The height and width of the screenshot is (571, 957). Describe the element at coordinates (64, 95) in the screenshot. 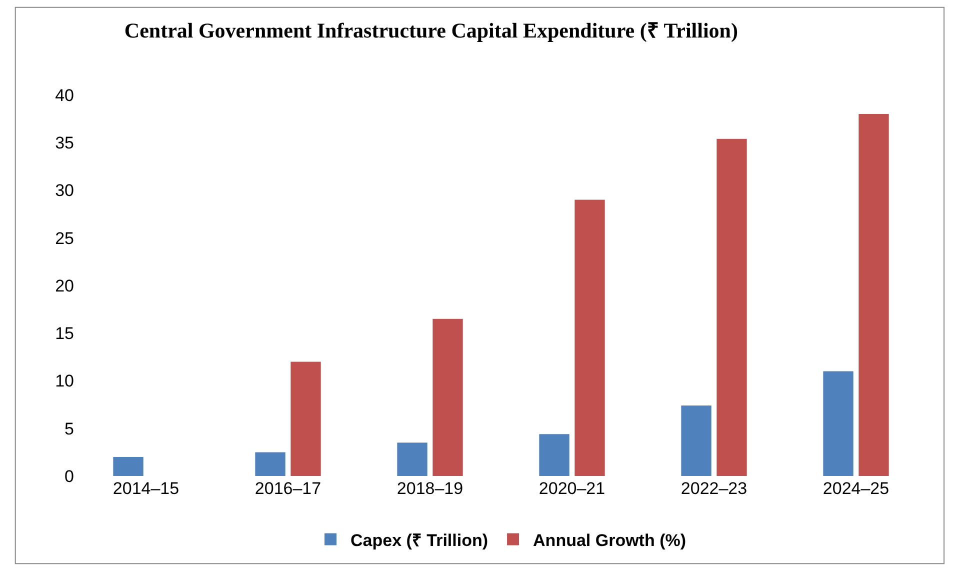

I see `y-tick-label: 40` at that location.